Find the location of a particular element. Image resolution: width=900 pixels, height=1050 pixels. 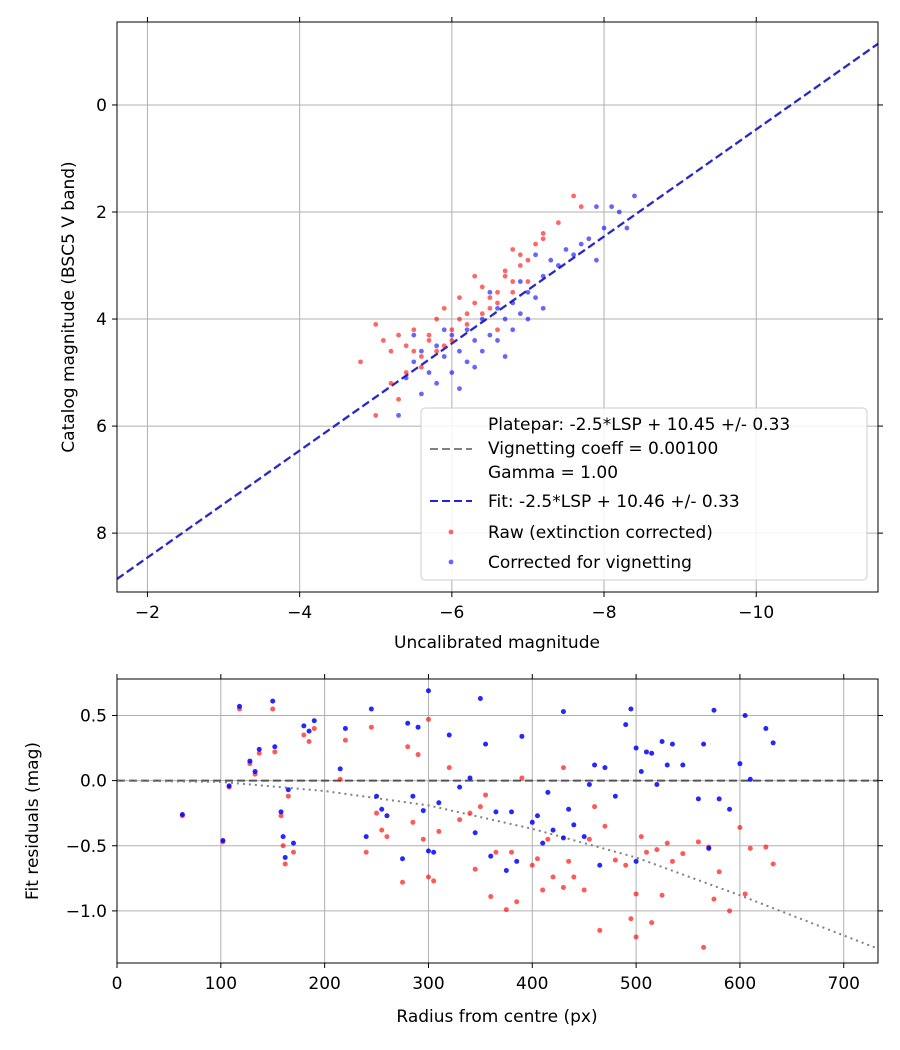

top-x-tick-label: −4 is located at coordinates (299, 613).